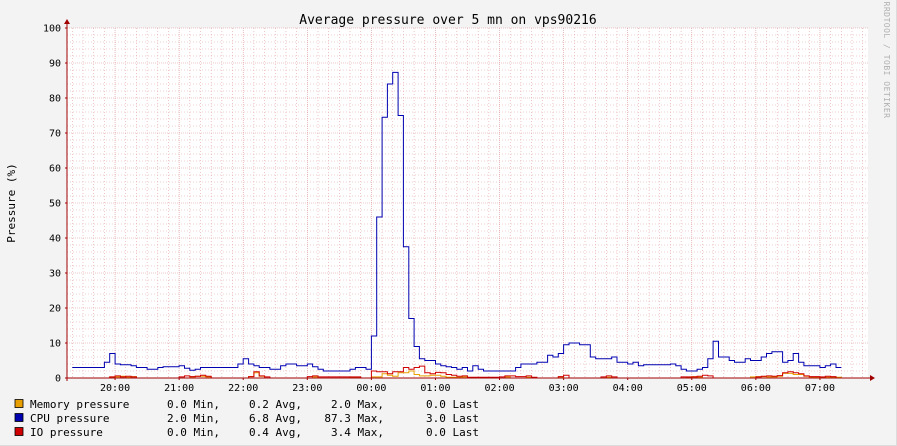  Describe the element at coordinates (79, 404) in the screenshot. I see `legend-series-name: Memory pressure` at that location.